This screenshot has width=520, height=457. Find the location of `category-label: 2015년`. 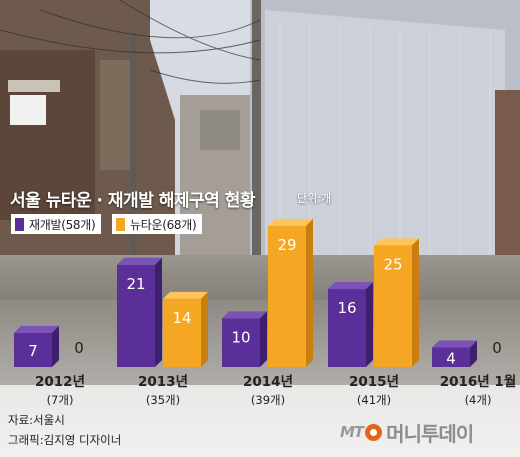

category-label: 2015년 is located at coordinates (374, 382).